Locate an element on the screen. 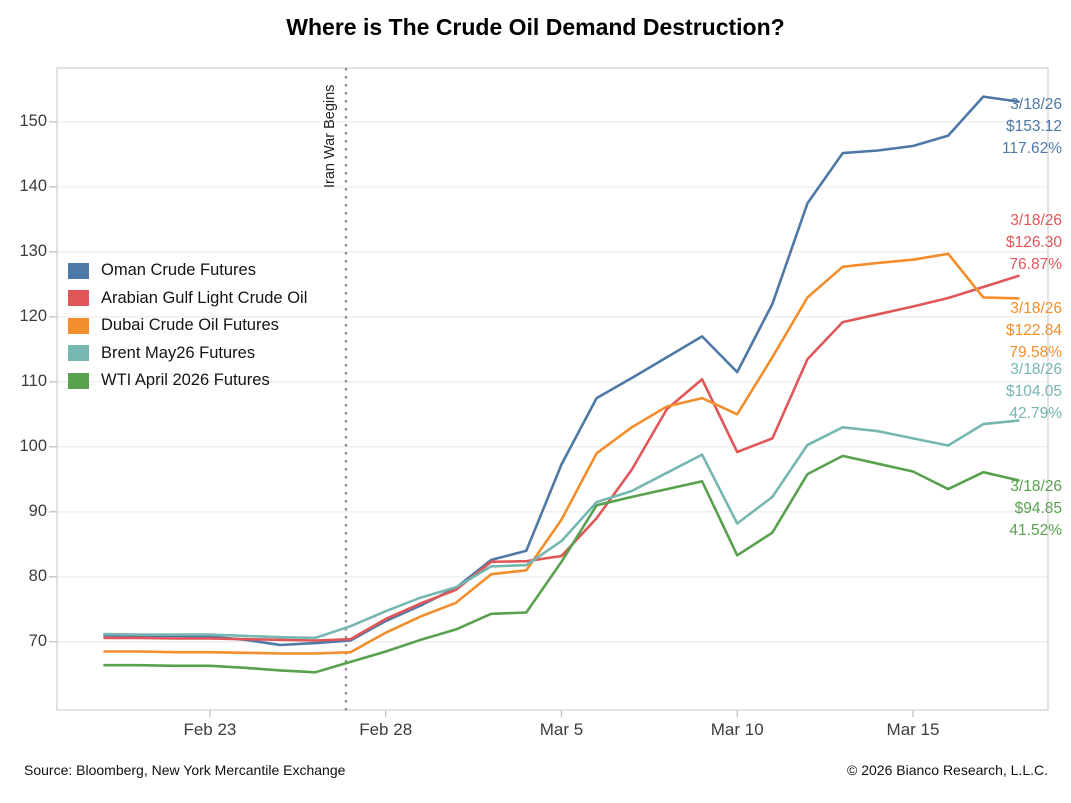  annotation-price: $94.85 is located at coordinates (1038, 509).